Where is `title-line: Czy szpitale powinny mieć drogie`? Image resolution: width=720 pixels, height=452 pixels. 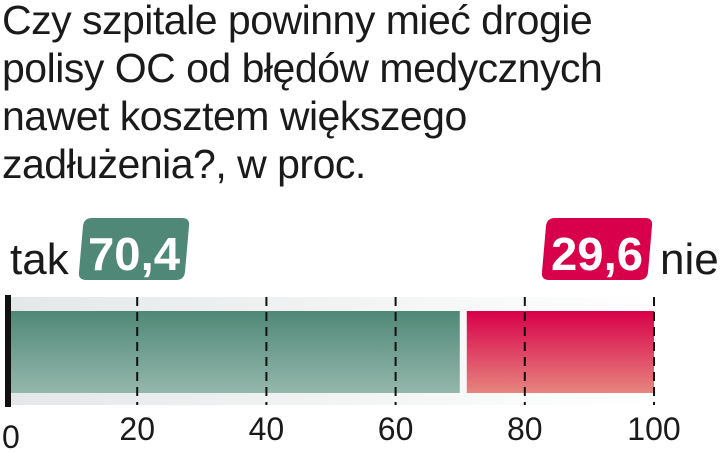 title-line: Czy szpitale powinny mieć drogie is located at coordinates (297, 21).